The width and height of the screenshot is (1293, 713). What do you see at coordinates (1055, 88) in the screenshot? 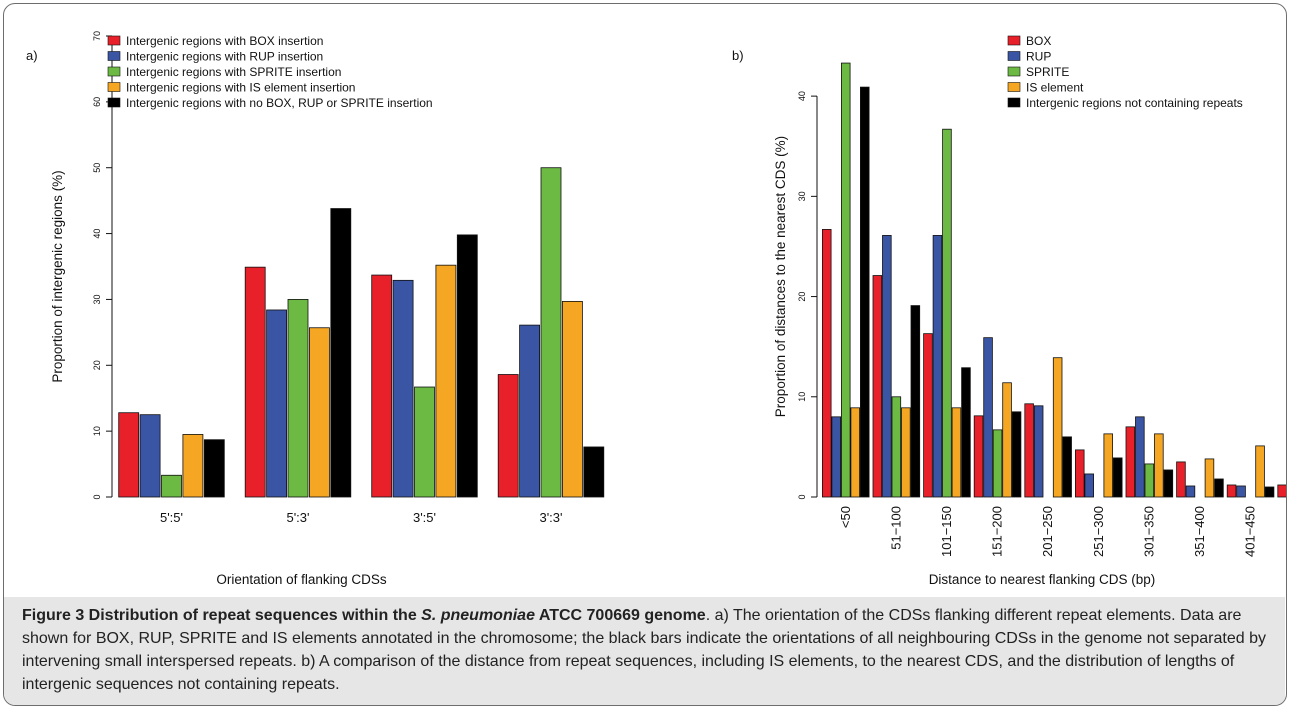
I see `panel-b-legend-label: IS element` at bounding box center [1055, 88].